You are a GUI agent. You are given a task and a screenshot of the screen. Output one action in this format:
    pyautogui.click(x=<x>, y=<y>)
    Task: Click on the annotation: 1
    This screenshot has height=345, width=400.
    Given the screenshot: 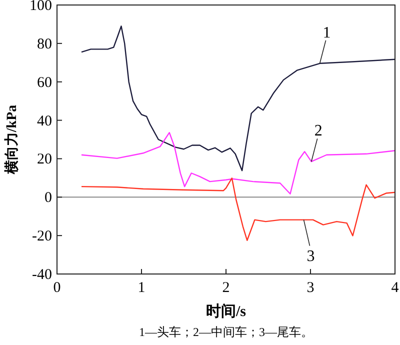 What is the action you would take?
    pyautogui.click(x=326, y=33)
    